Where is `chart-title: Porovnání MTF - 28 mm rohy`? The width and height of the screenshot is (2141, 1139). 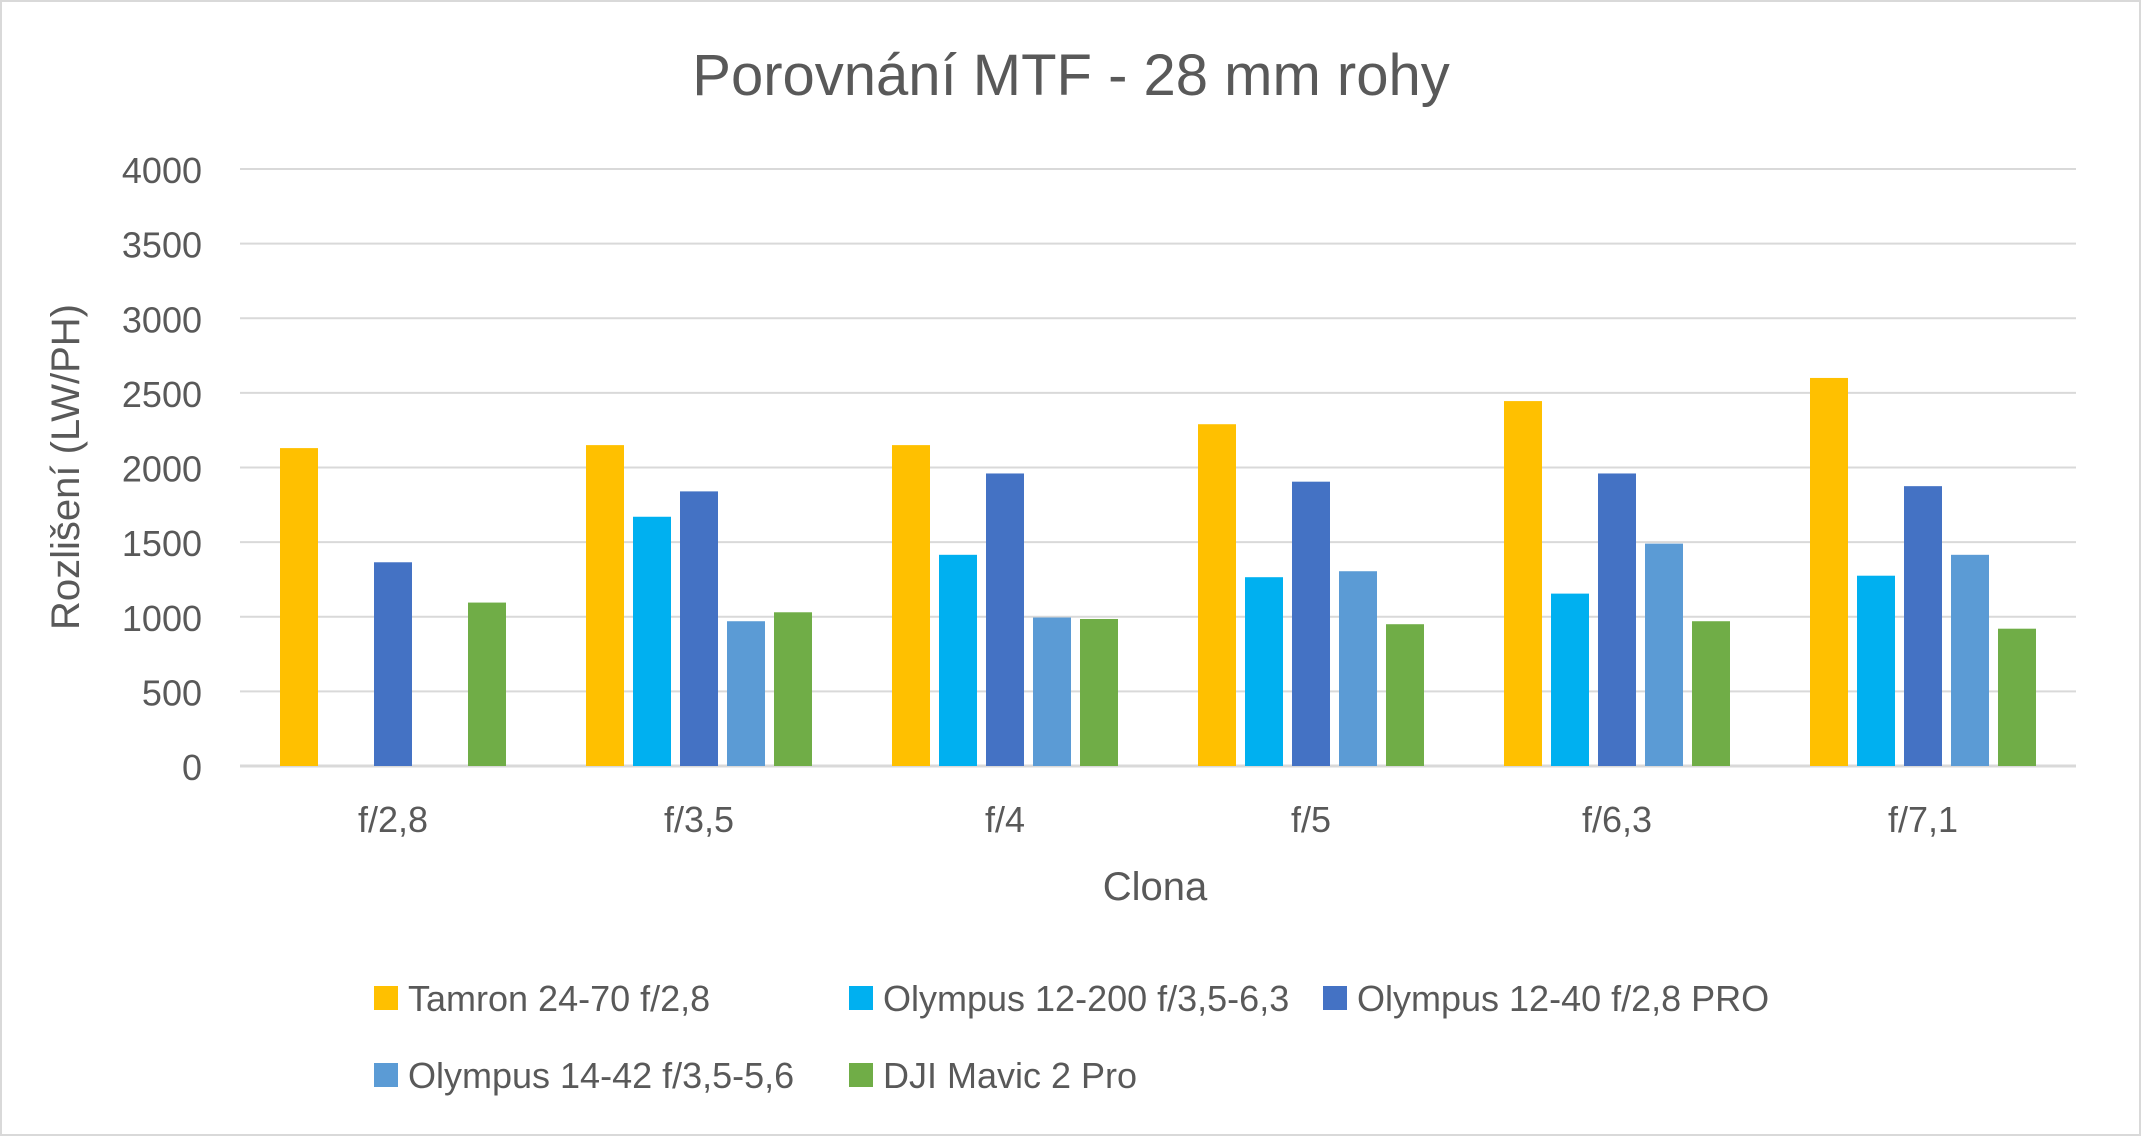
chart-title: Porovnání MTF - 28 mm rohy is located at coordinates (1070, 75).